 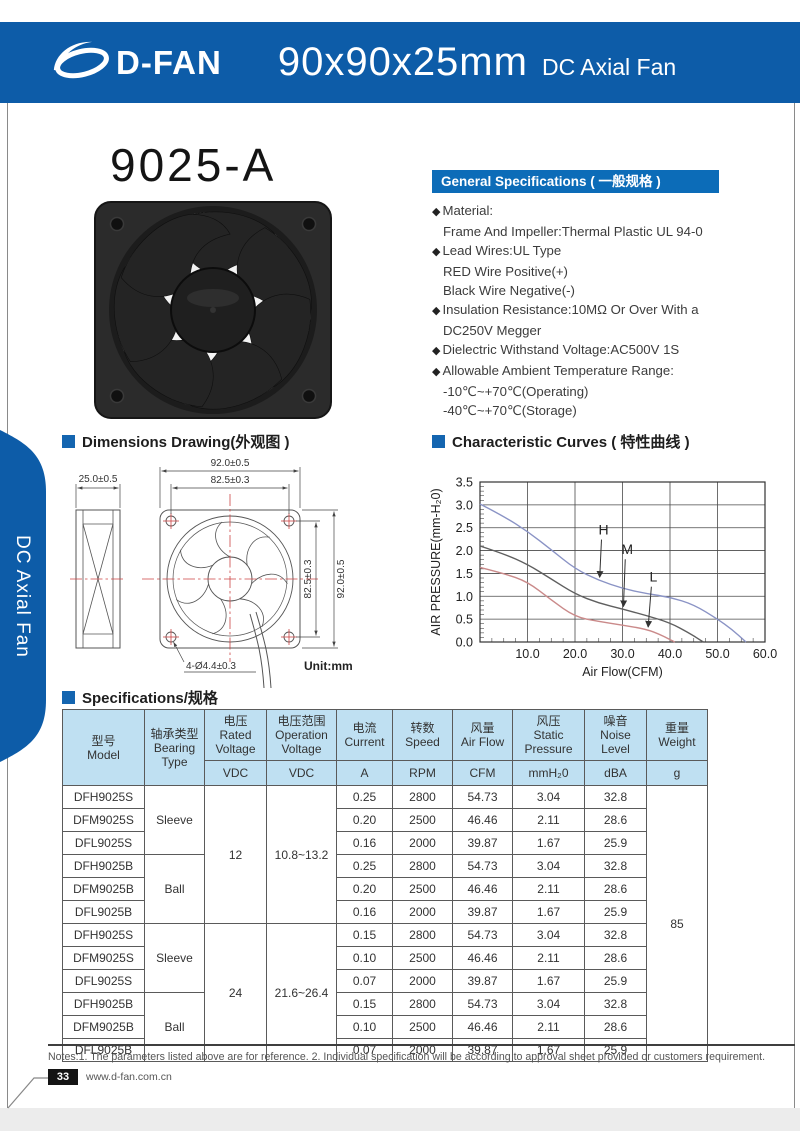 I want to click on y-tick-label: 2.5, so click(x=464, y=528).